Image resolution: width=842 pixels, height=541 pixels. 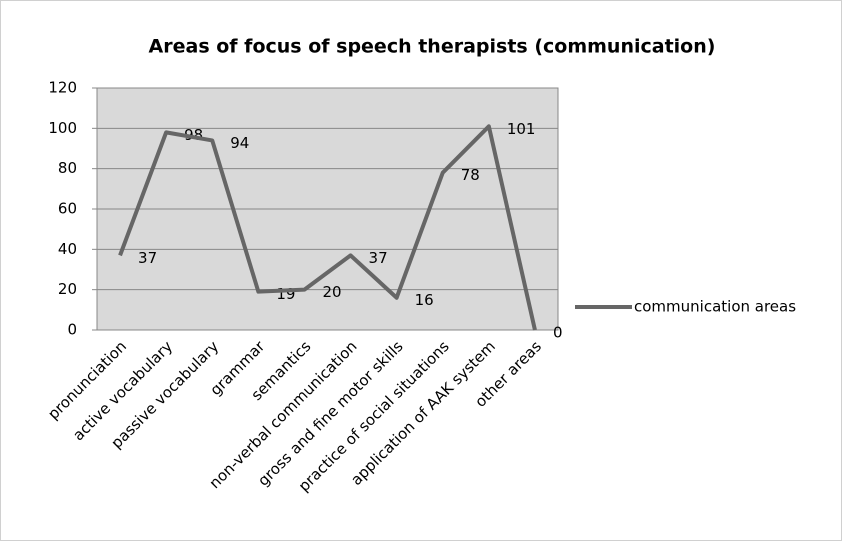 I want to click on data-label: 101, so click(x=521, y=129).